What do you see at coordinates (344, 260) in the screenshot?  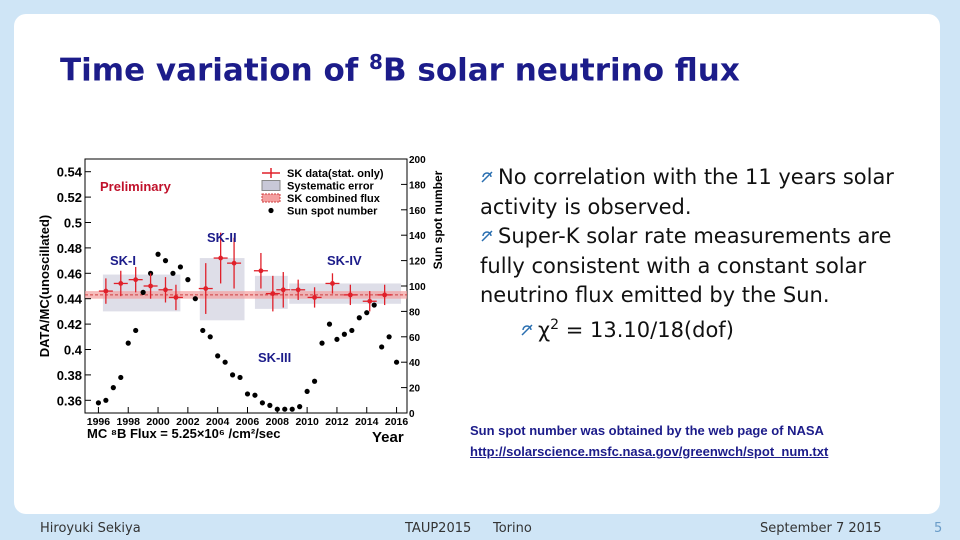 I see `annotation: SK-IV` at bounding box center [344, 260].